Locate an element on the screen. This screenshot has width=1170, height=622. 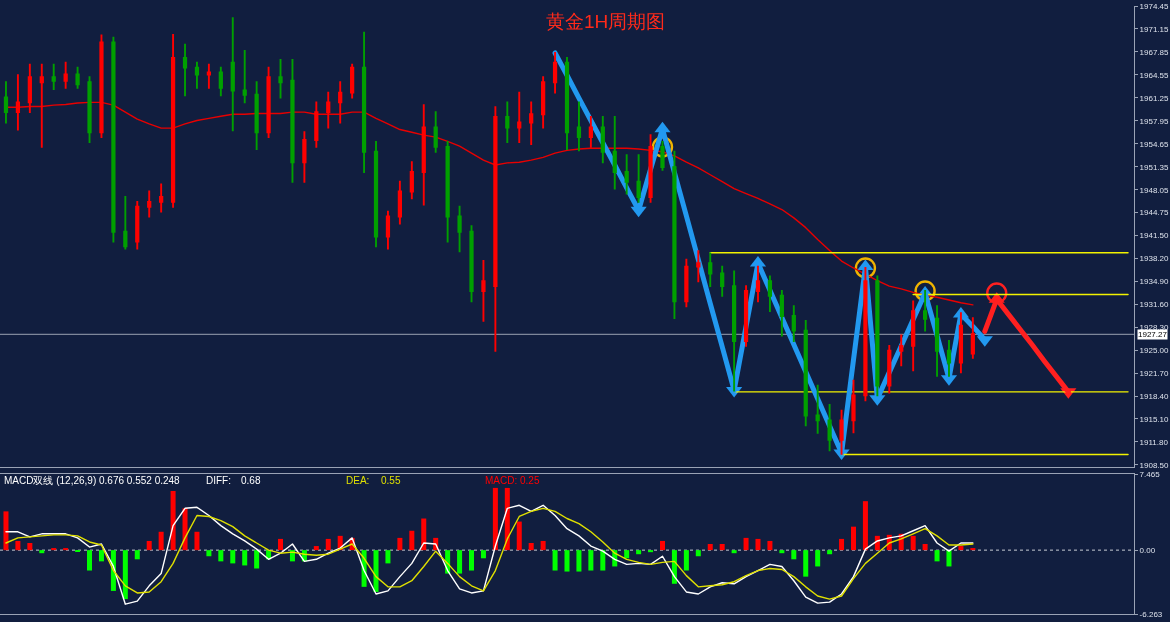
y-tick-label: 1948.05 is located at coordinates (1154, 190).